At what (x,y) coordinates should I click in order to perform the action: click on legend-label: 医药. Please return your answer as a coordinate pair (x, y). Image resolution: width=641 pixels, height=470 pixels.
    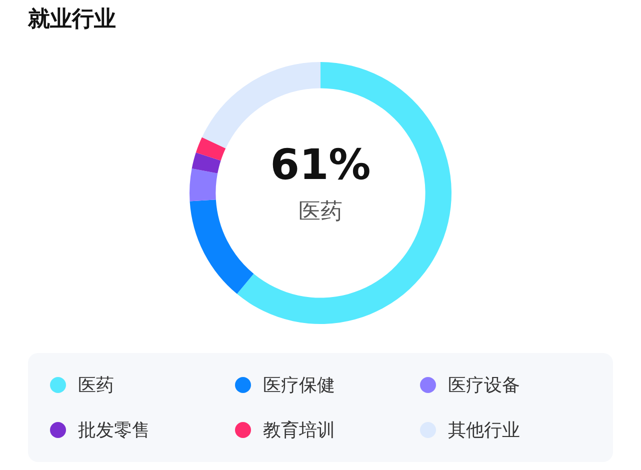
    Looking at the image, I should click on (96, 385).